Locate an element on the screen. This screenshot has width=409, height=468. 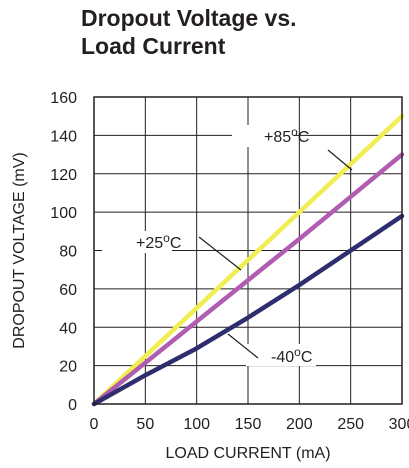
annotation-label: +25oC is located at coordinates (158, 241).